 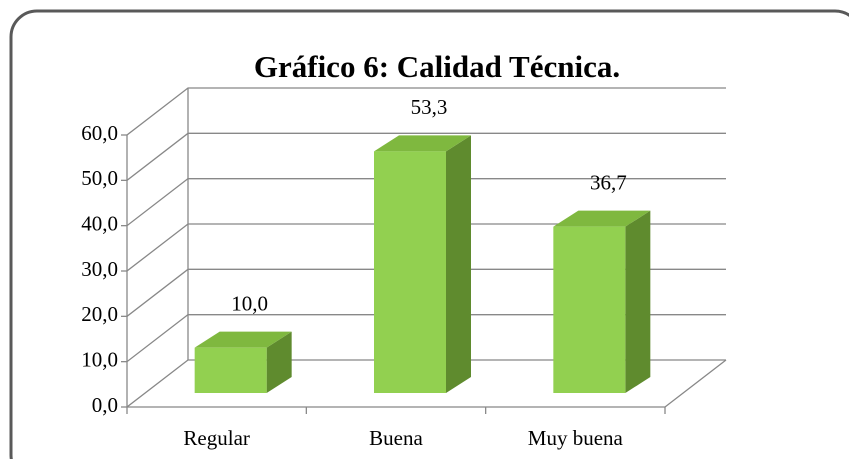 What do you see at coordinates (437, 66) in the screenshot?
I see `chart-title: Gráfico 6: Calidad Técnica.` at bounding box center [437, 66].